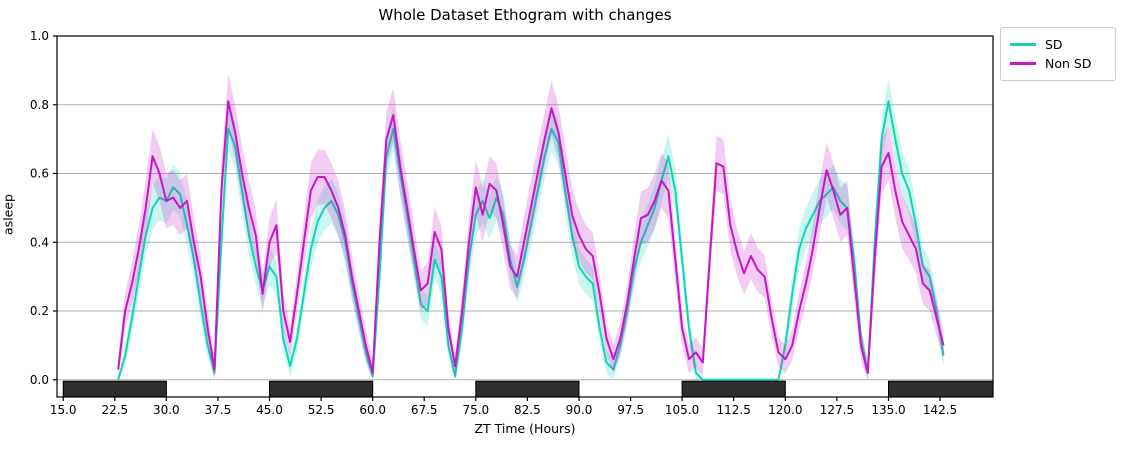  Describe the element at coordinates (424, 410) in the screenshot. I see `svg-text: 67.5` at that location.